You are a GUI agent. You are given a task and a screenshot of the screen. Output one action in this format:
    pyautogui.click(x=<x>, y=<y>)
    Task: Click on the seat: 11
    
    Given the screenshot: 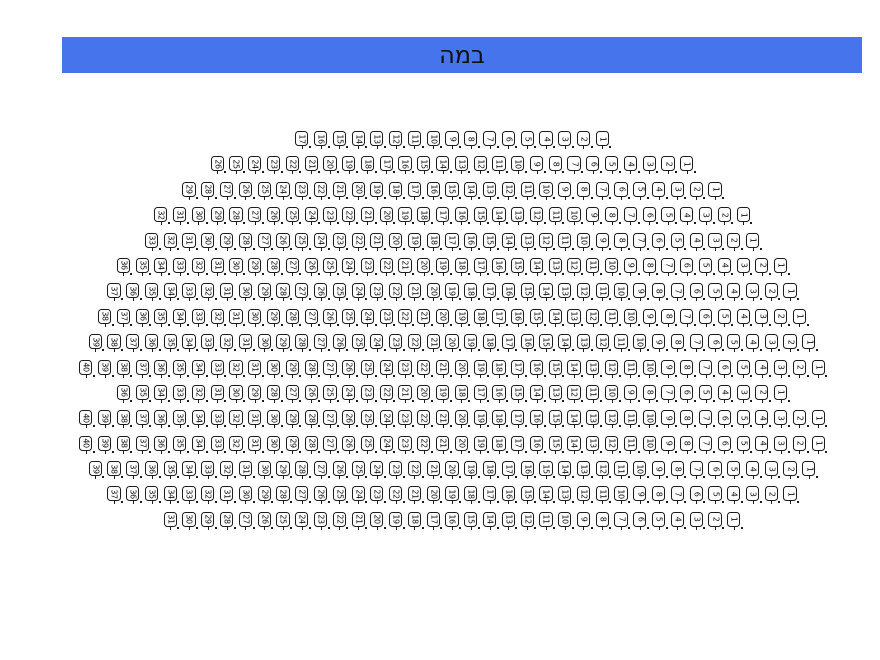 What is the action you would take?
    pyautogui.click(x=603, y=495)
    